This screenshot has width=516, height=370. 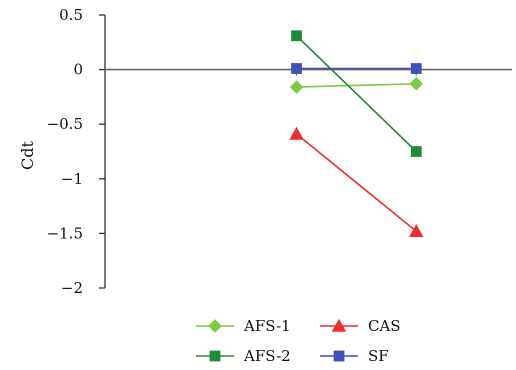 I want to click on legend-item-sf: SF, so click(x=354, y=356).